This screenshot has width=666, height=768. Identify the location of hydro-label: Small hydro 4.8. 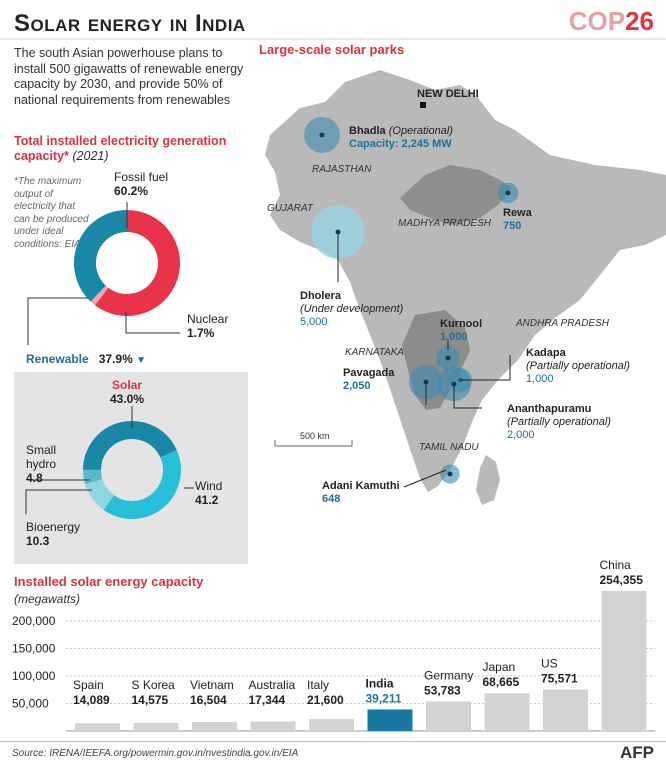
(41, 464).